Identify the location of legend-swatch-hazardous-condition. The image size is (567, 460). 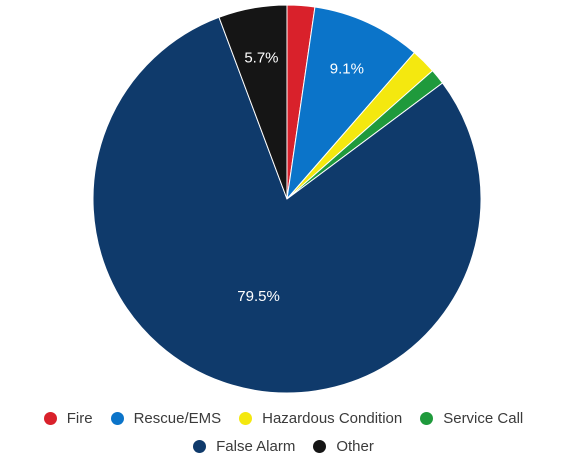
(246, 418).